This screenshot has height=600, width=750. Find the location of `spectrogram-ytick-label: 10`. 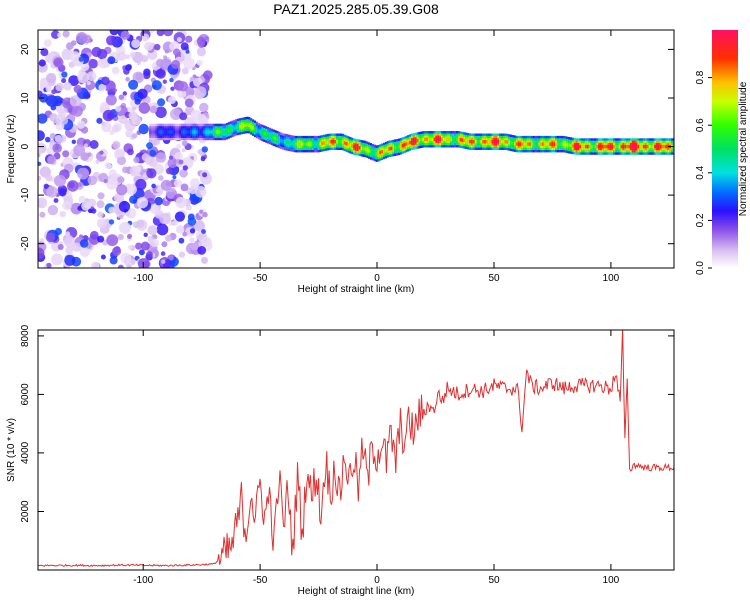

spectrogram-ytick-label: 10 is located at coordinates (25, 98).